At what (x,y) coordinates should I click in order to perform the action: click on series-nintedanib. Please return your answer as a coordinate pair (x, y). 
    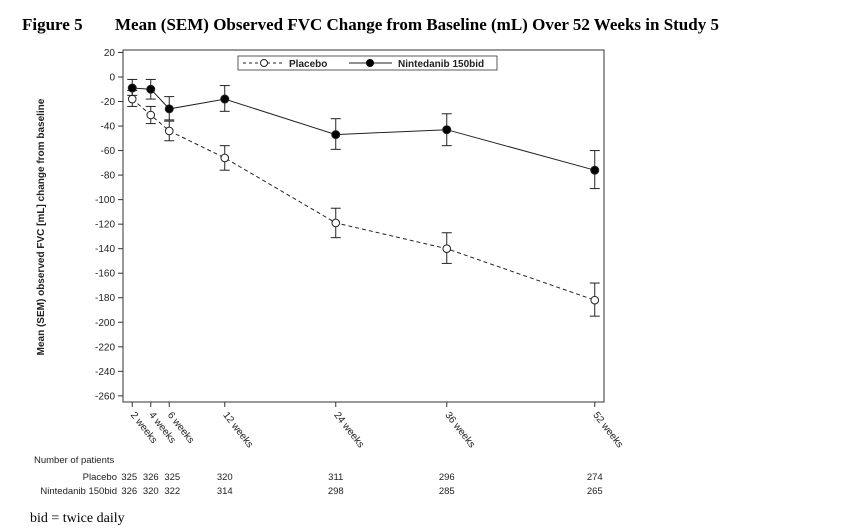
    Looking at the image, I should click on (363, 134).